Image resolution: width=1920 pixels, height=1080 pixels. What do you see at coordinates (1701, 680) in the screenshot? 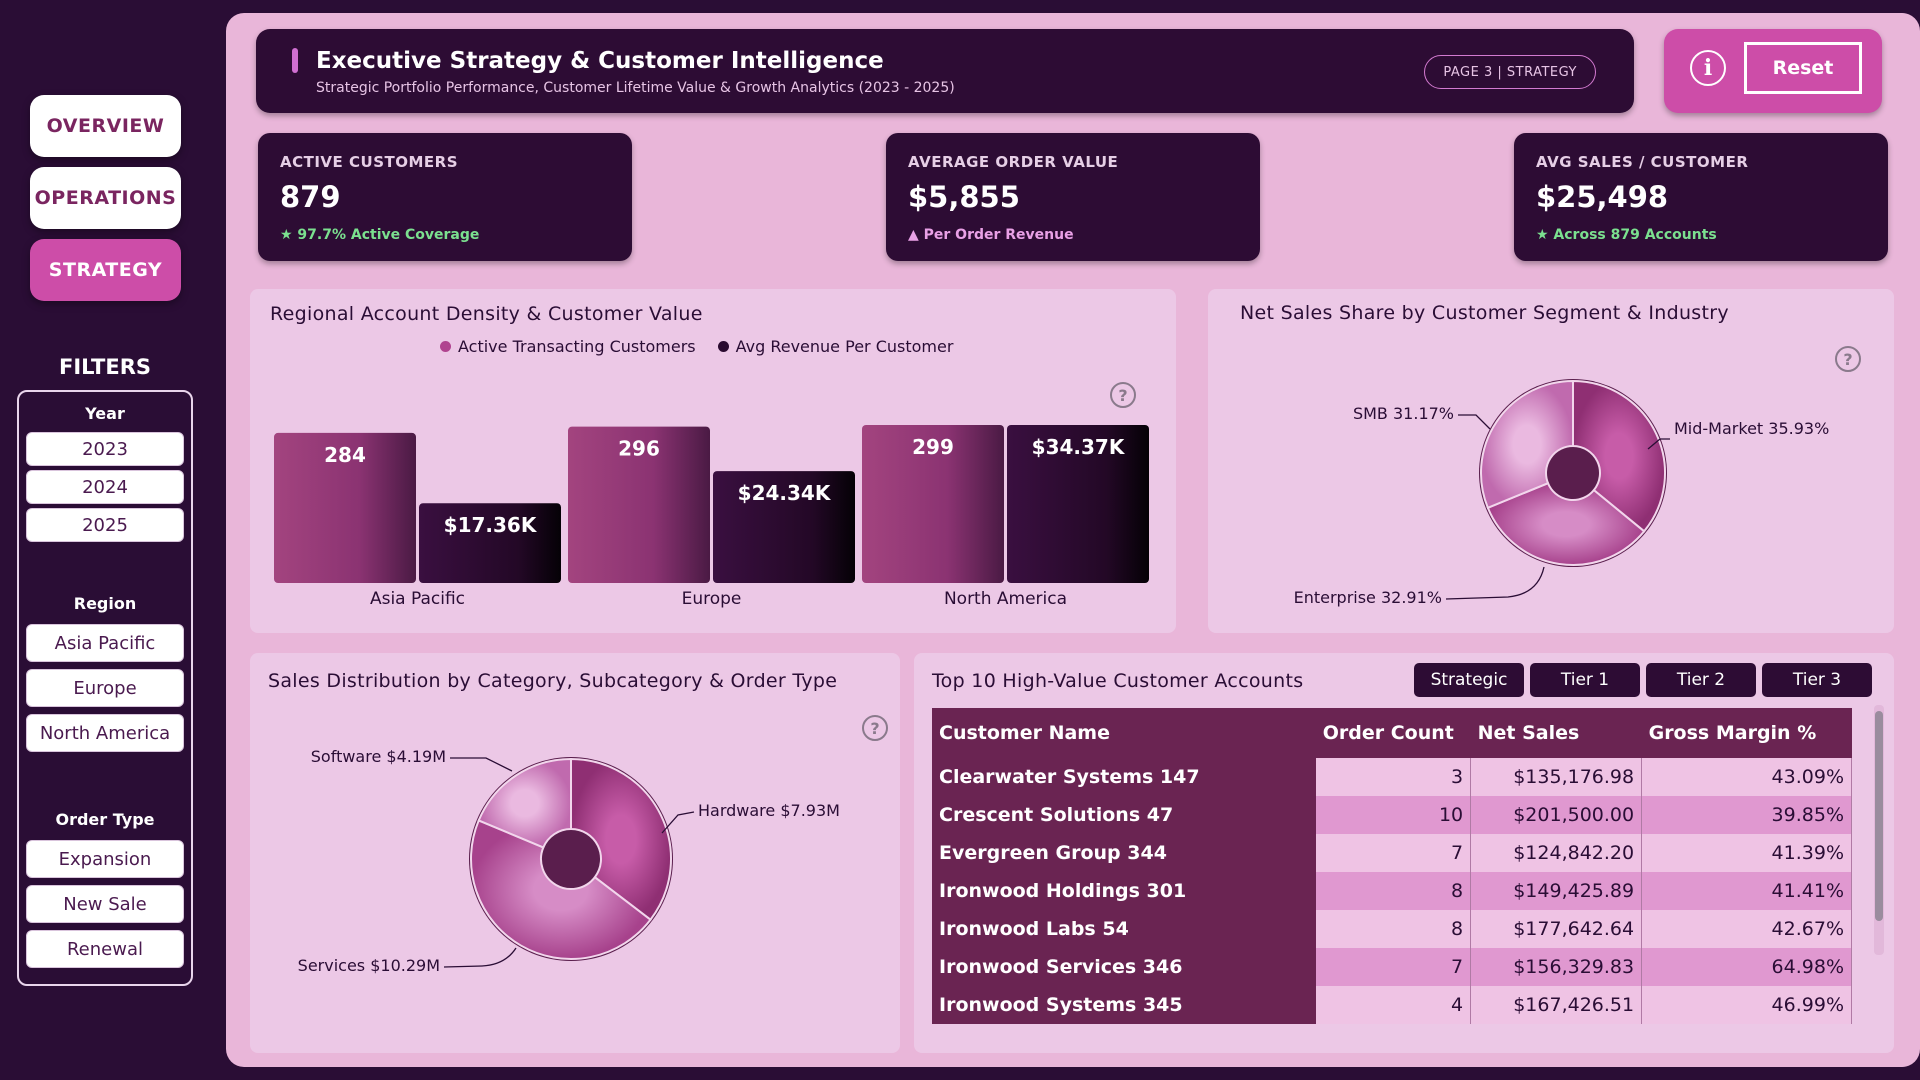
I see `tier-2-button: Tier 2` at bounding box center [1701, 680].